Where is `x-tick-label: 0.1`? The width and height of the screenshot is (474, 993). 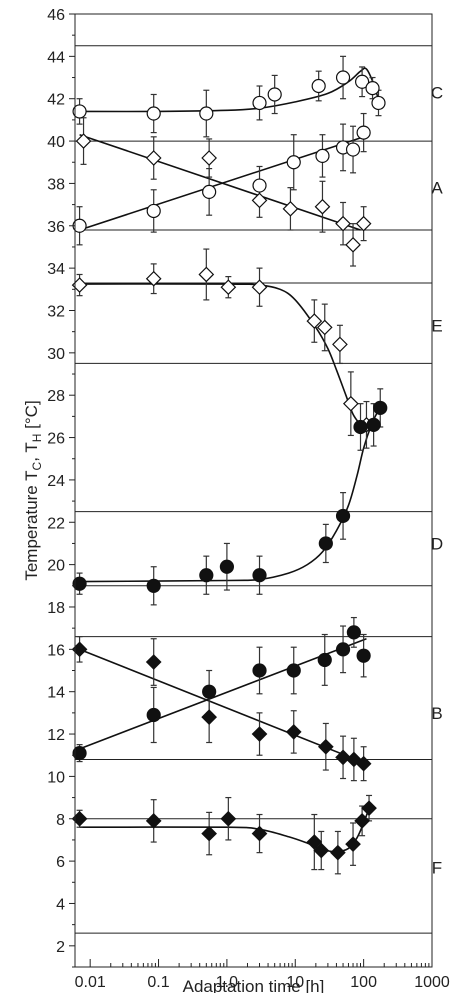 x-tick-label: 0.1 is located at coordinates (158, 982).